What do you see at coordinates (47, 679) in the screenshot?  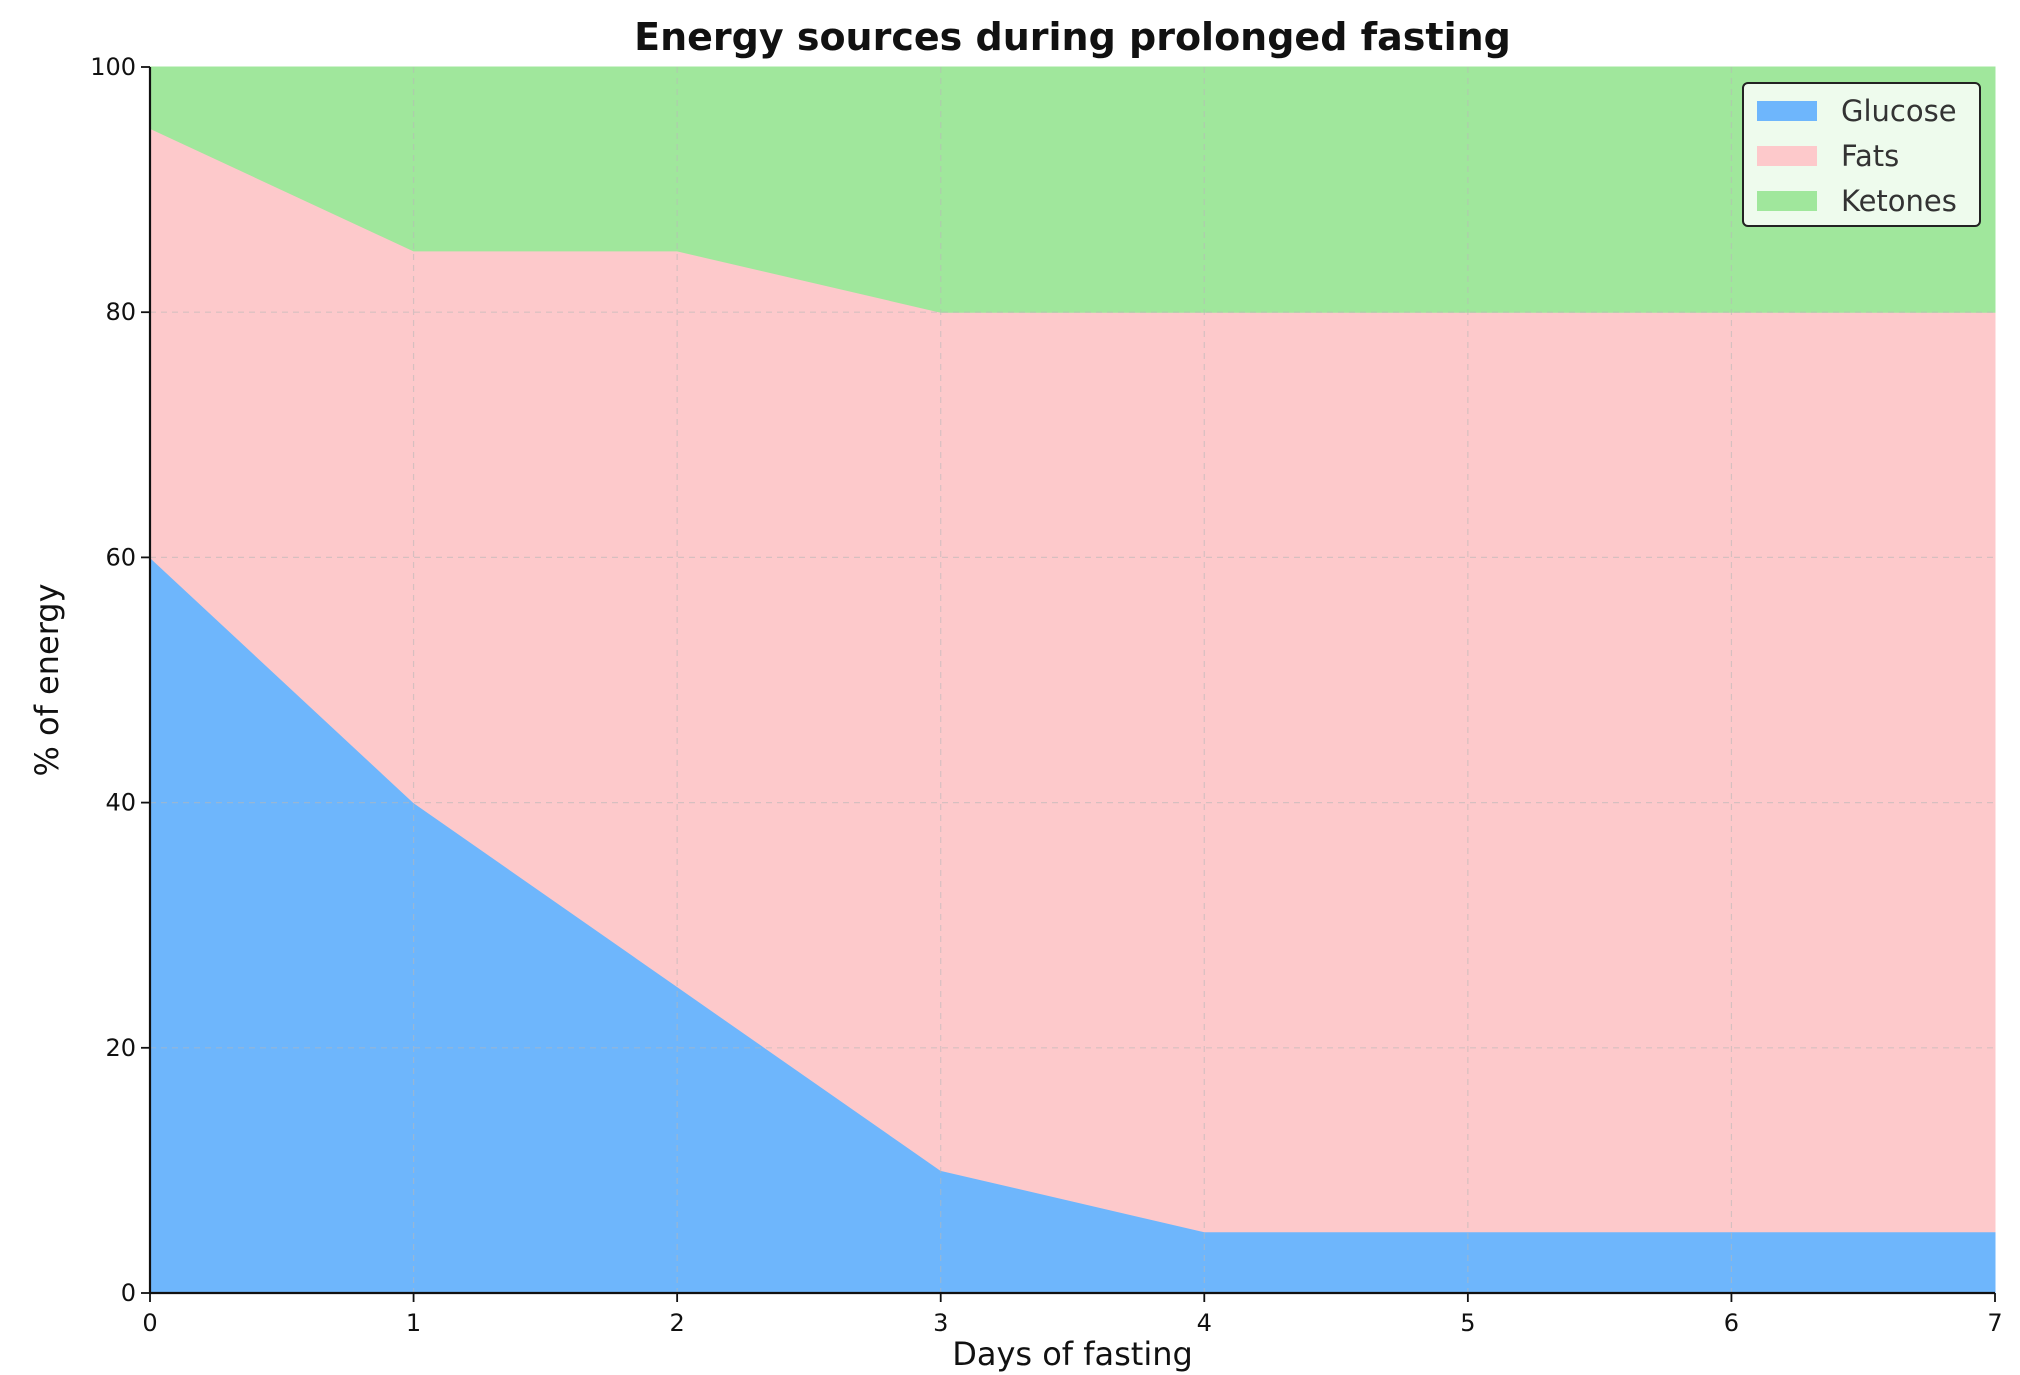 I see `y-axis-label: % of energy` at bounding box center [47, 679].